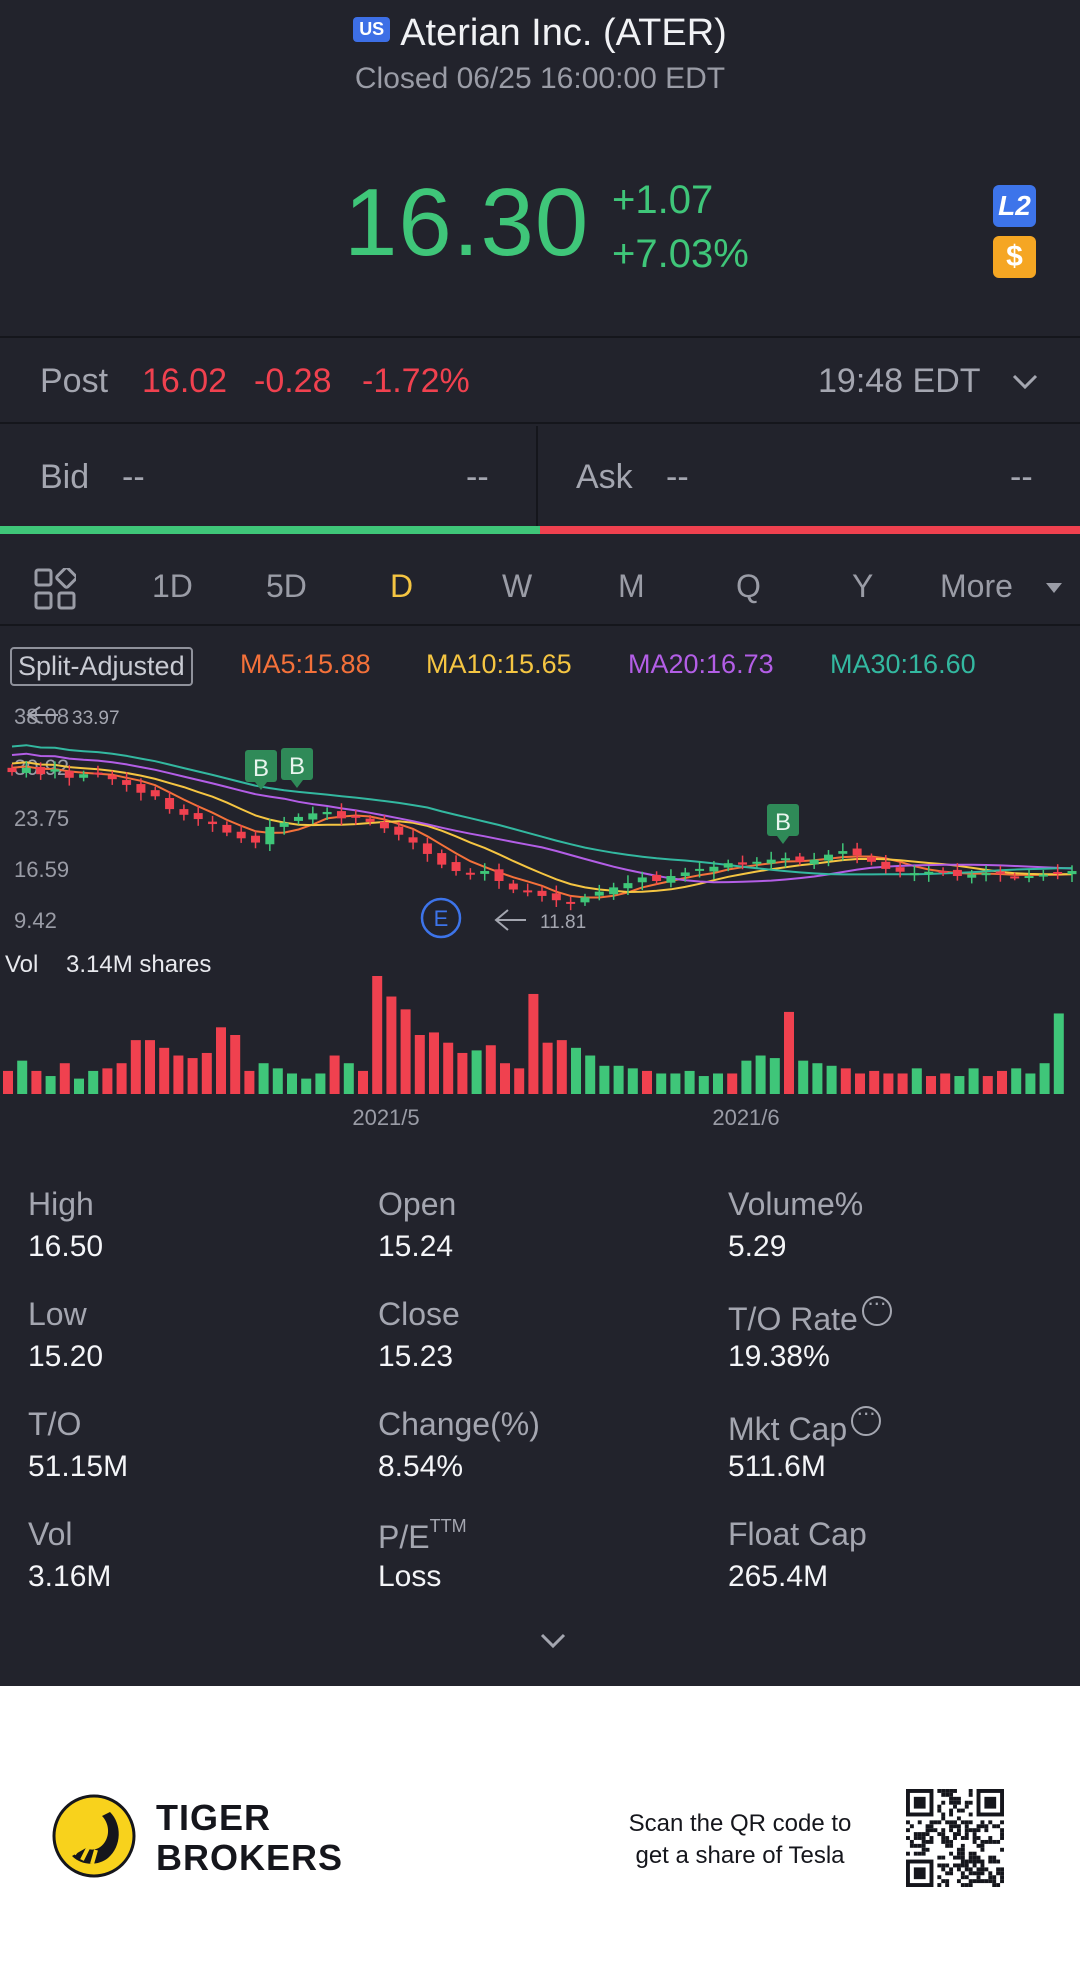  What do you see at coordinates (793, 1319) in the screenshot?
I see `stat-to-rate-text: T/O Rate` at bounding box center [793, 1319].